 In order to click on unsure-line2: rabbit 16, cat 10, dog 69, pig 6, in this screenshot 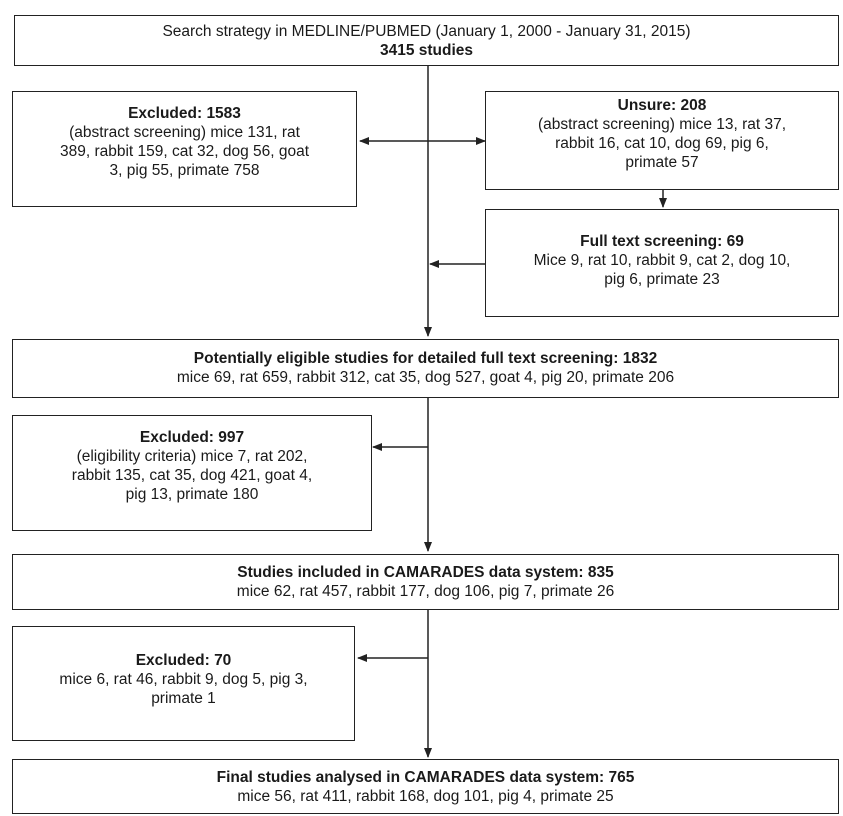, I will do `click(662, 143)`.